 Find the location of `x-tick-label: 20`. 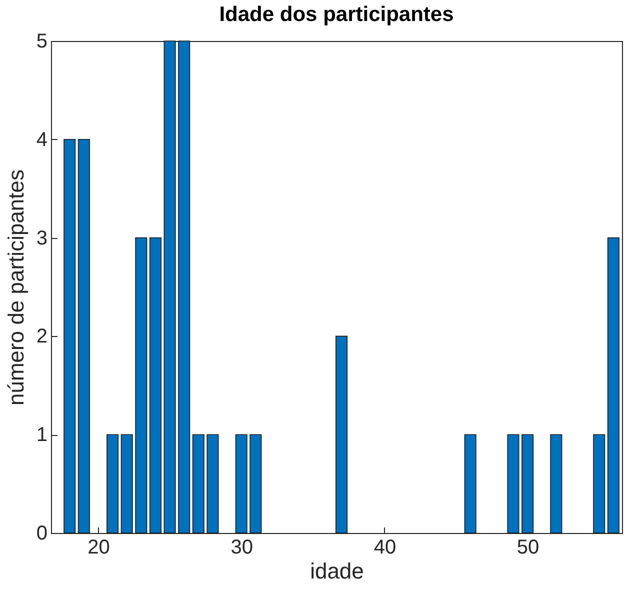

x-tick-label: 20 is located at coordinates (99, 547).